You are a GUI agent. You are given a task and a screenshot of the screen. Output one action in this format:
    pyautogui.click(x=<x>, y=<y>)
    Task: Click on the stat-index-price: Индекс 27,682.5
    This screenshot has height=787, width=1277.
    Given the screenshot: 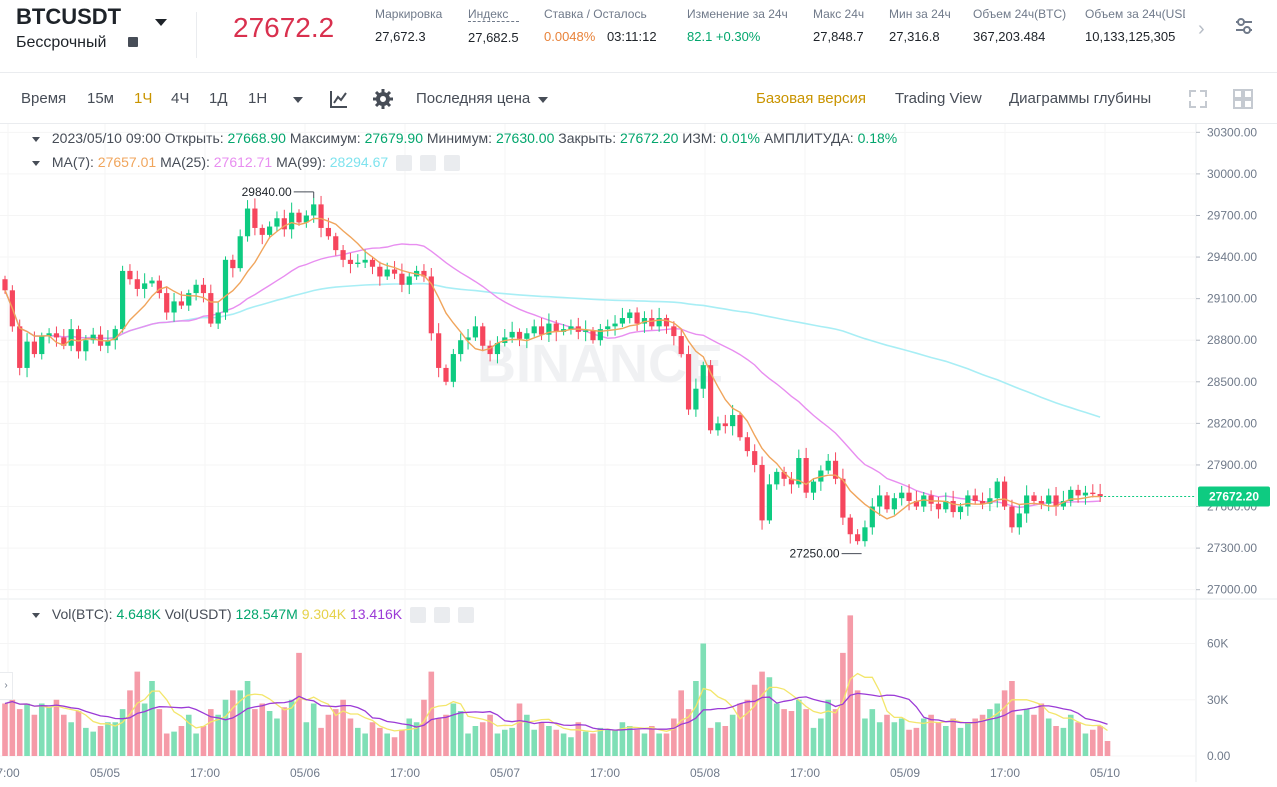 What is the action you would take?
    pyautogui.click(x=493, y=26)
    